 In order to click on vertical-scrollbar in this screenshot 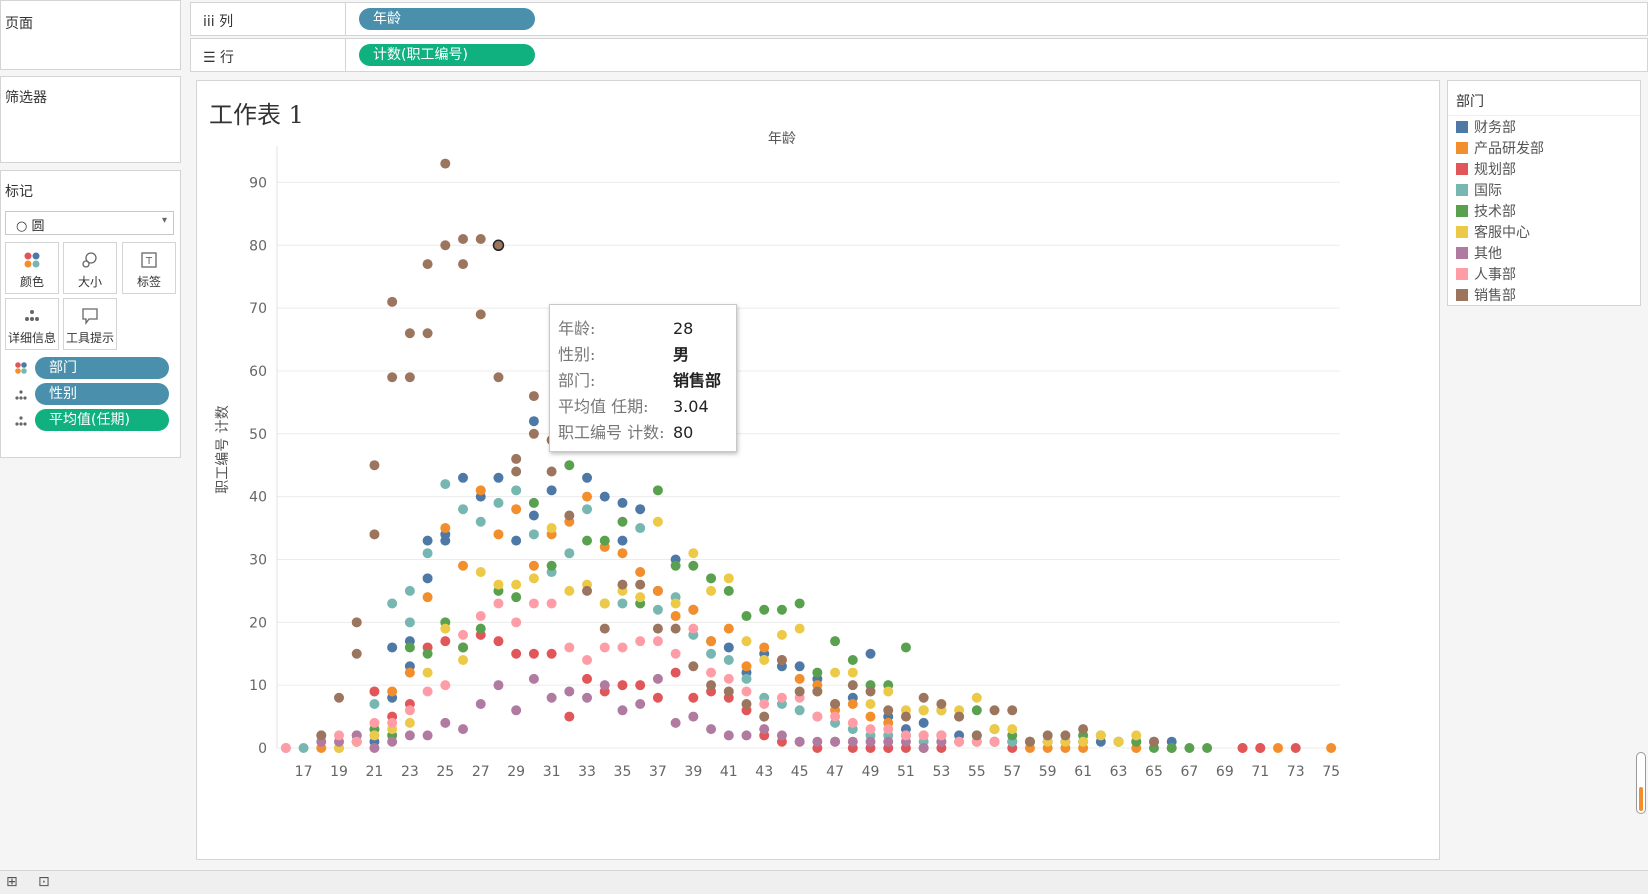, I will do `click(1641, 783)`.